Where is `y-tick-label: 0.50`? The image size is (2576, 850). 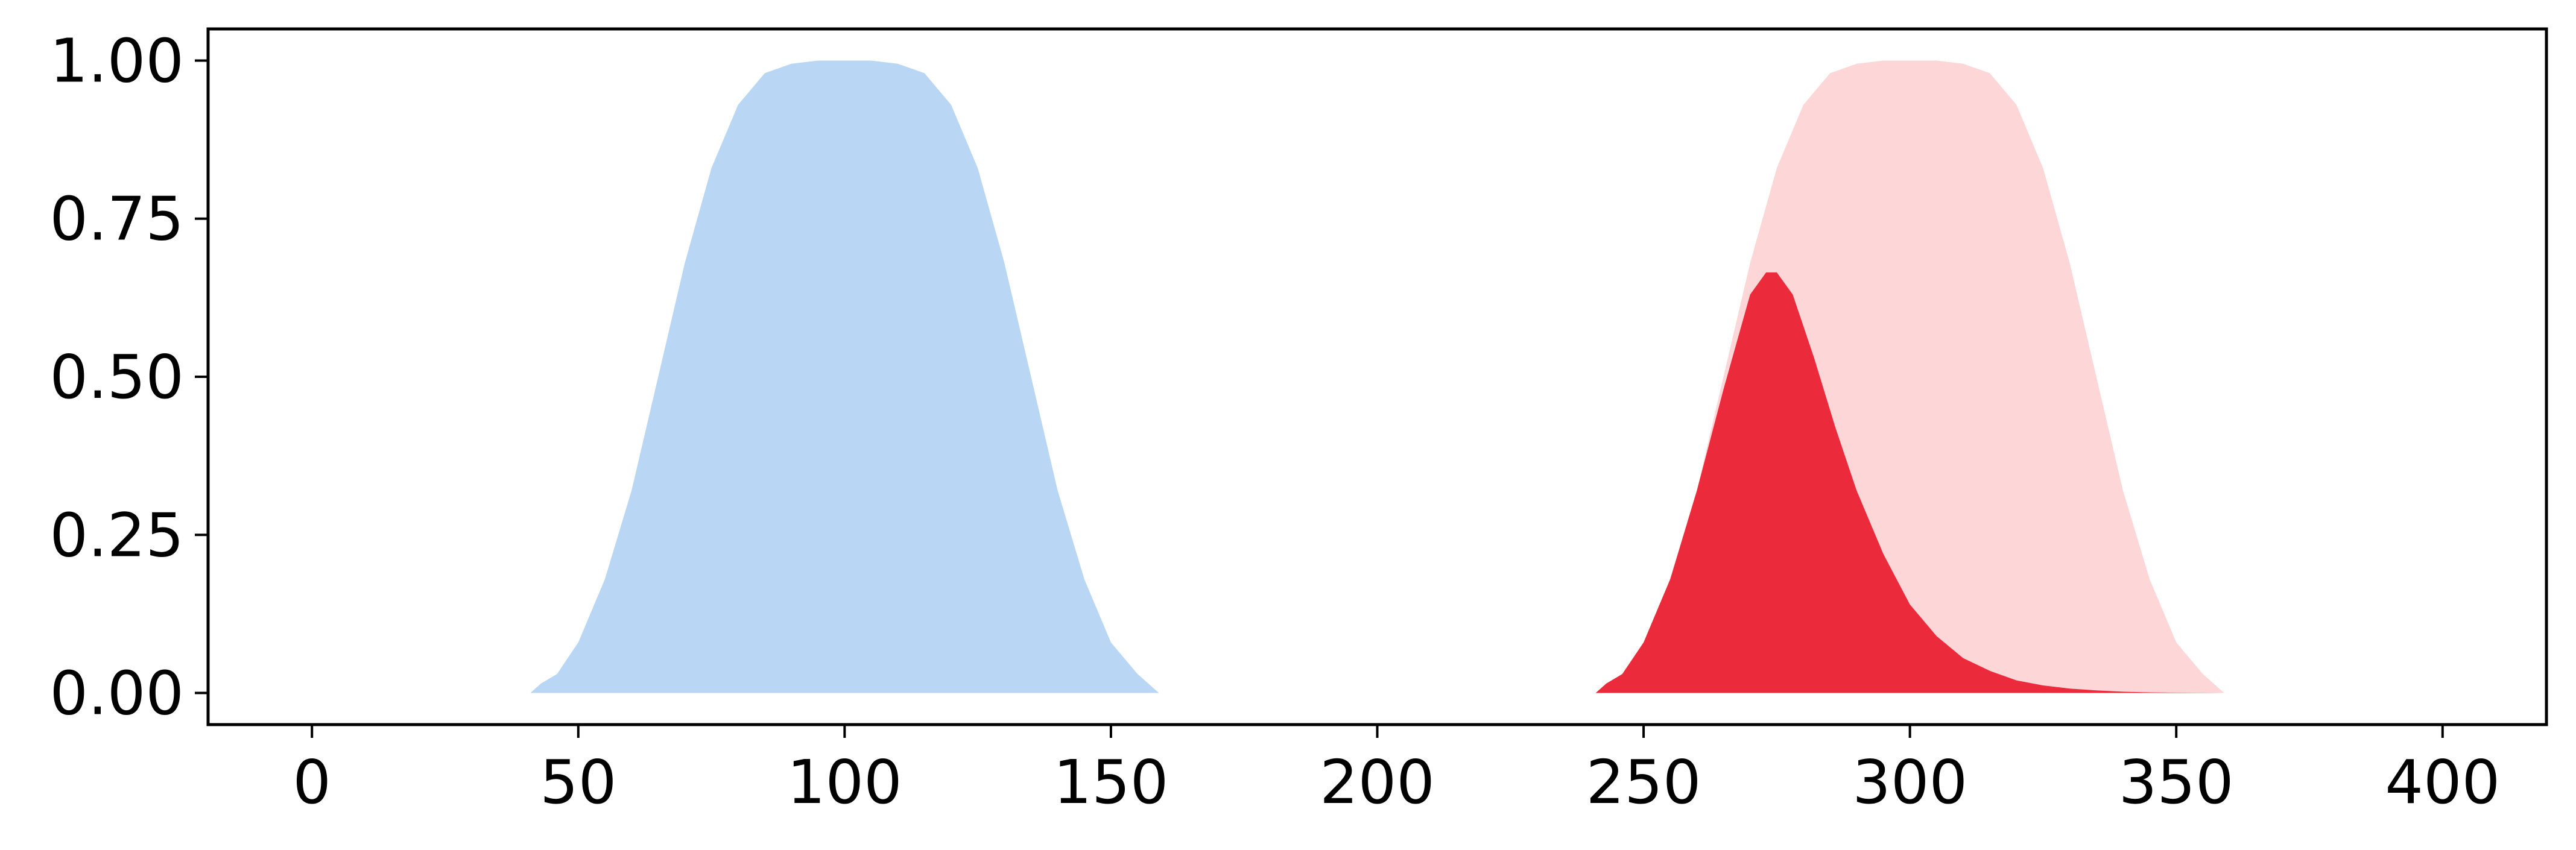 y-tick-label: 0.50 is located at coordinates (116, 377).